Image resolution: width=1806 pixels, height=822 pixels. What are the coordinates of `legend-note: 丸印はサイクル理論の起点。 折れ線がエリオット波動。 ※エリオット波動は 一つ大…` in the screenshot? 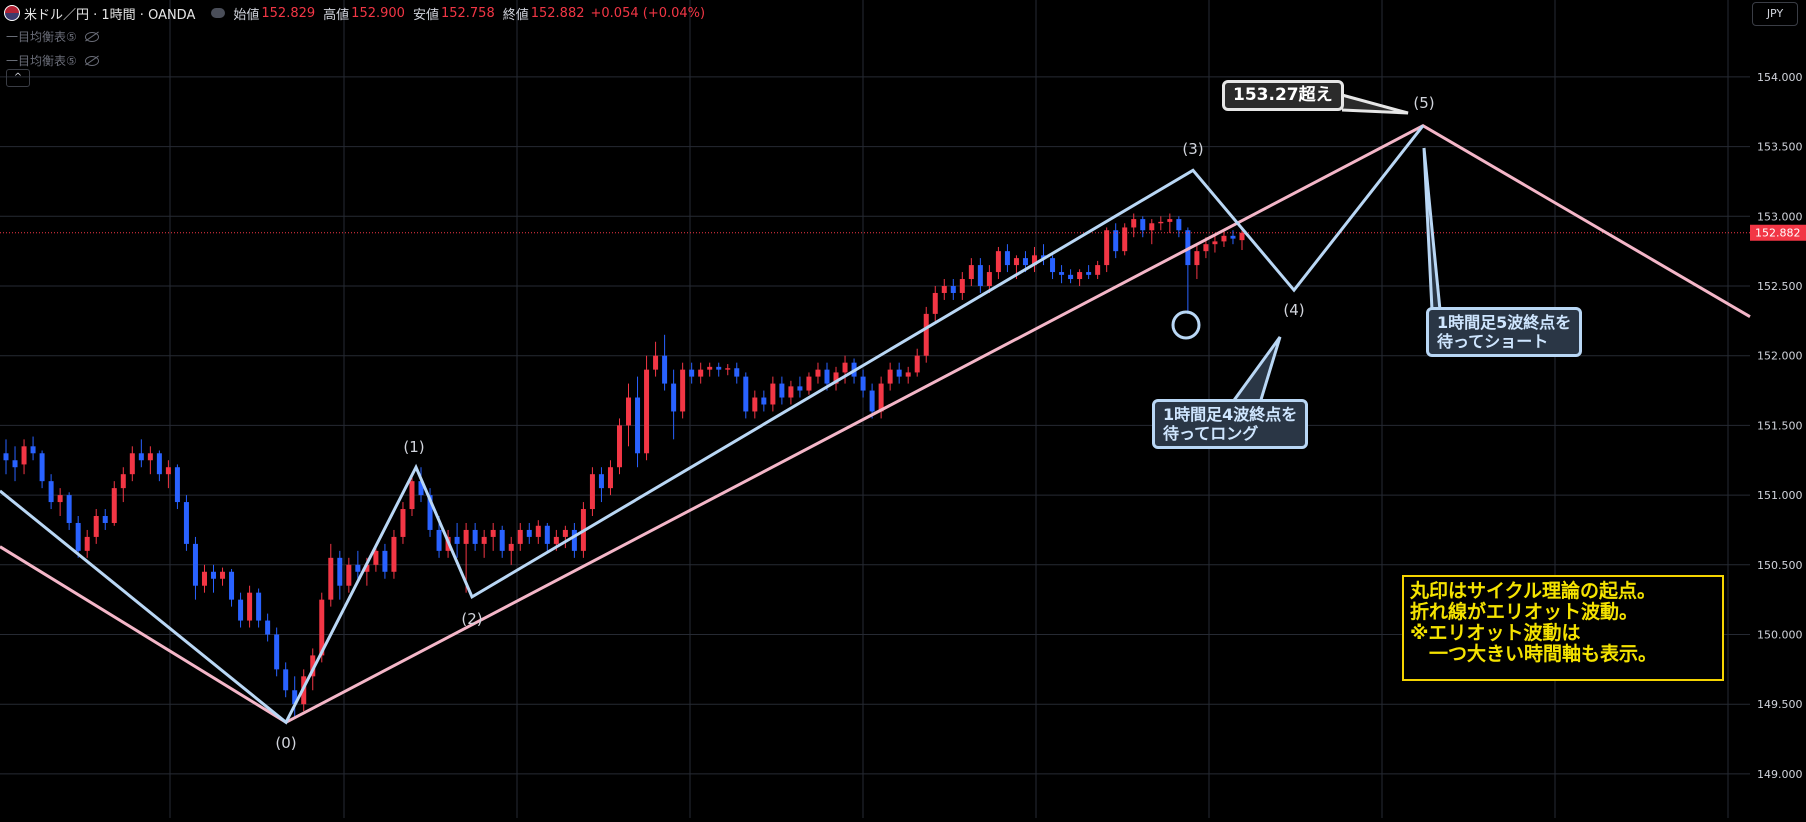 It's located at (1563, 628).